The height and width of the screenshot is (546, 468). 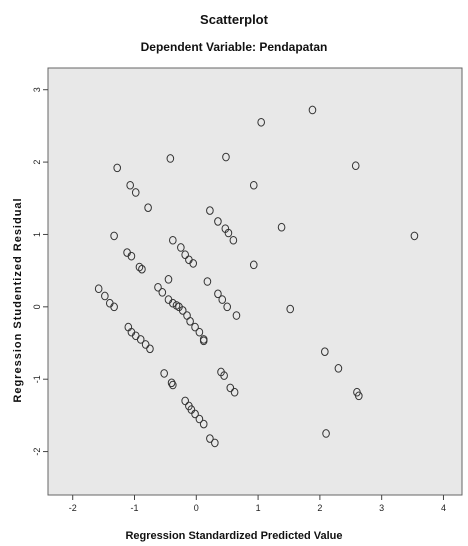 I want to click on y-tick-label: -2, so click(x=37, y=452).